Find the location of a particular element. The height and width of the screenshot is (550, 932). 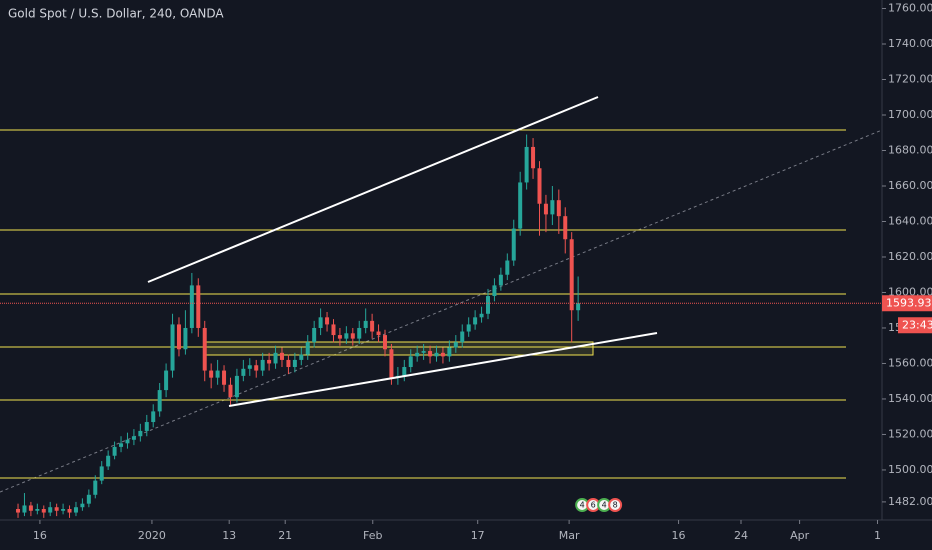

y-tick-label: 1600.000 is located at coordinates (910, 291).